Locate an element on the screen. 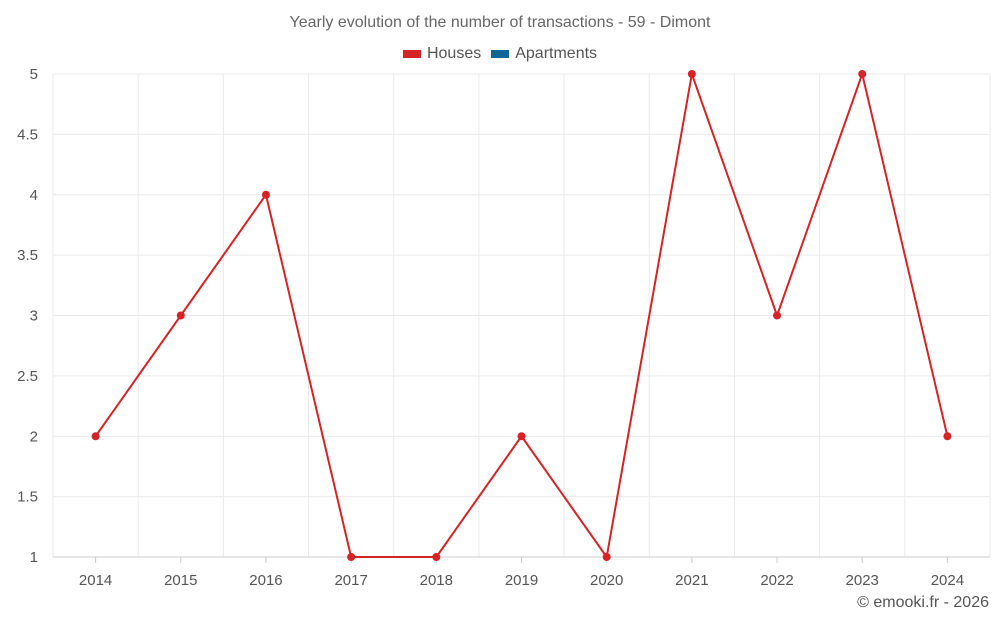  y-tick-label: 5 is located at coordinates (34, 74).